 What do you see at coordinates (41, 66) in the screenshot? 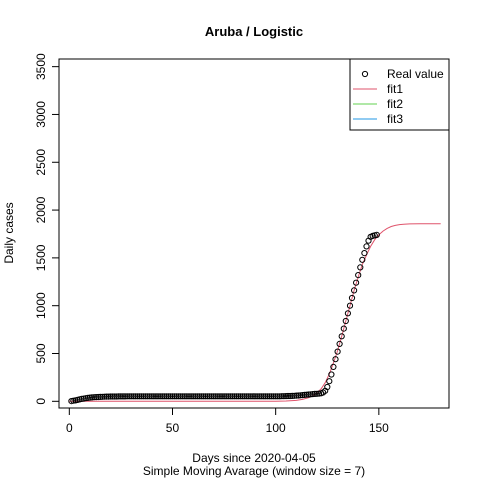
I see `y-tick-label: 3500` at bounding box center [41, 66].